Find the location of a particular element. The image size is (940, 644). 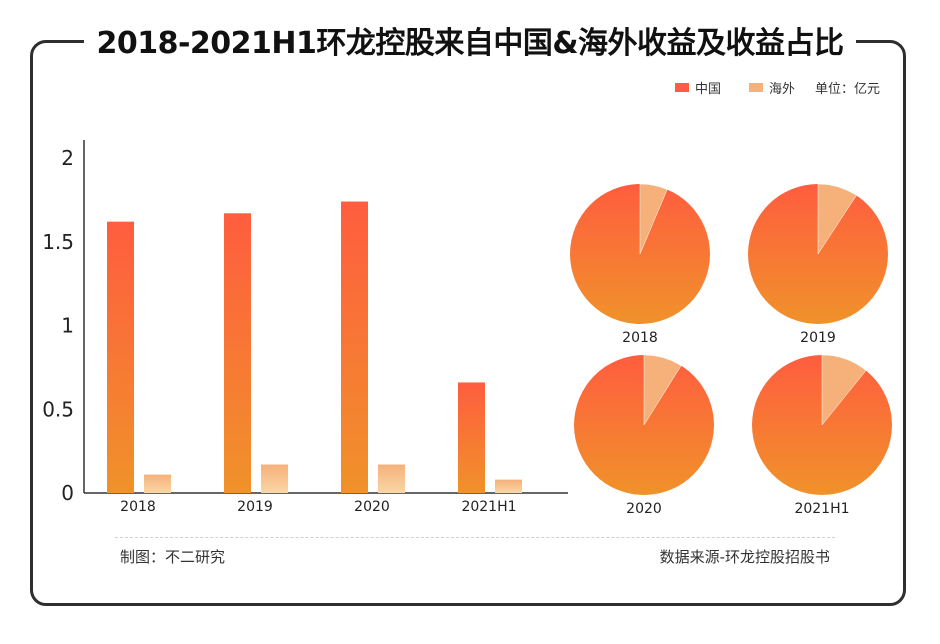

legend-swatch-china is located at coordinates (681, 87).